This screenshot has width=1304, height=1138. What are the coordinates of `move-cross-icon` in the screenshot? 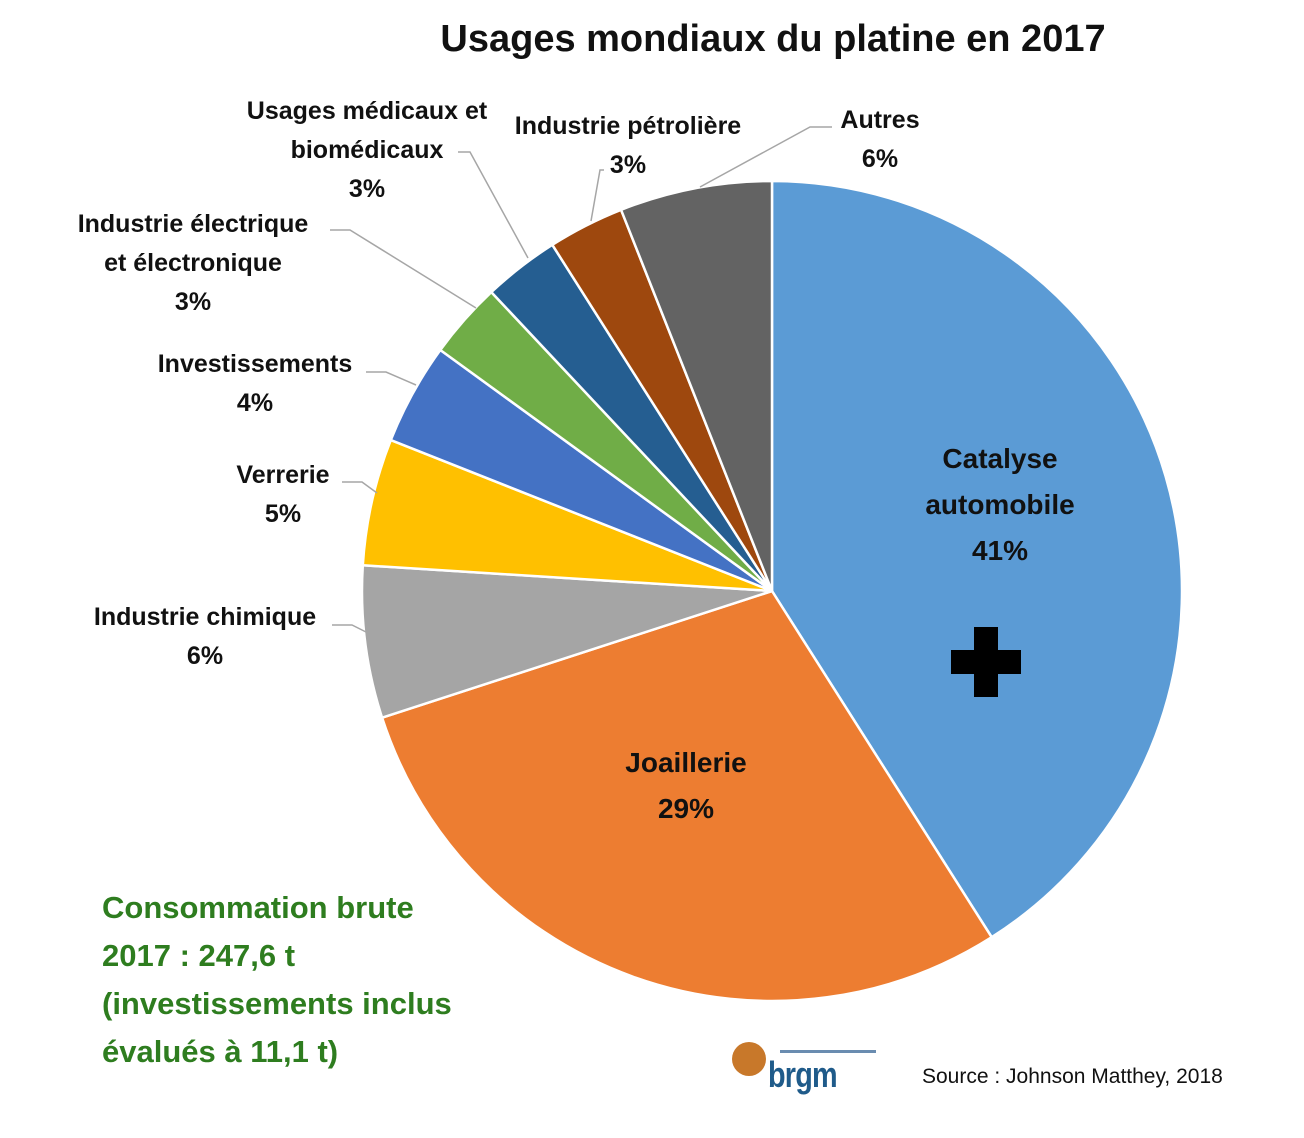 It's located at (986, 662).